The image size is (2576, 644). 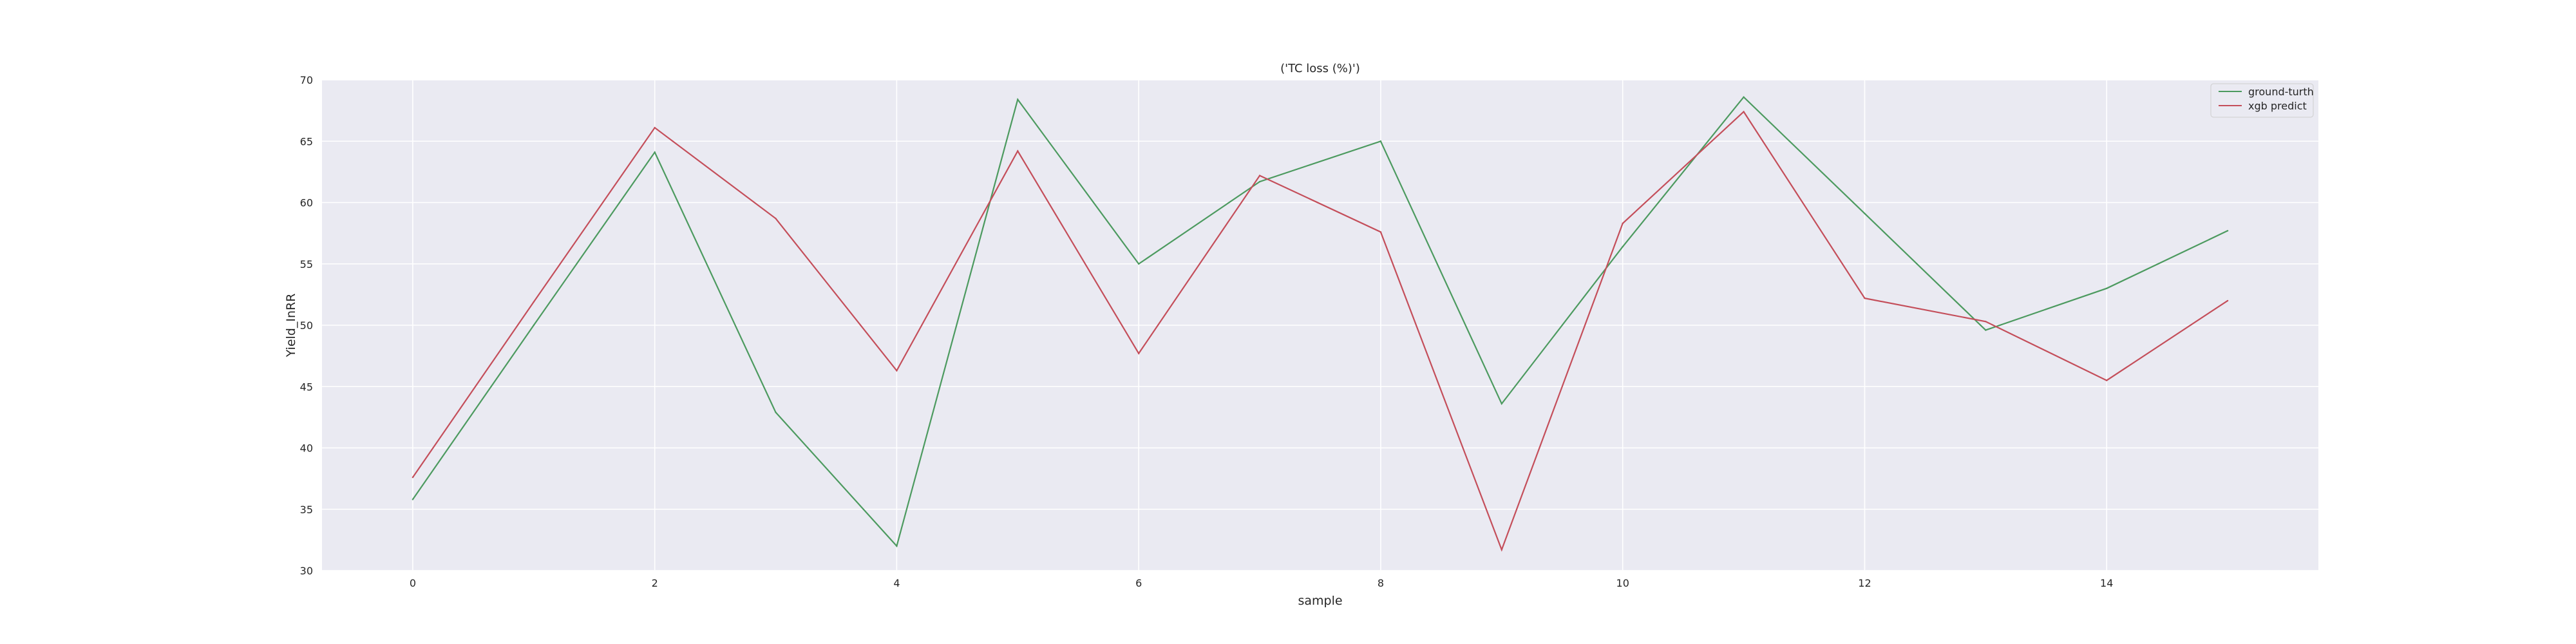 I want to click on y-tick-label: 35, so click(x=306, y=510).